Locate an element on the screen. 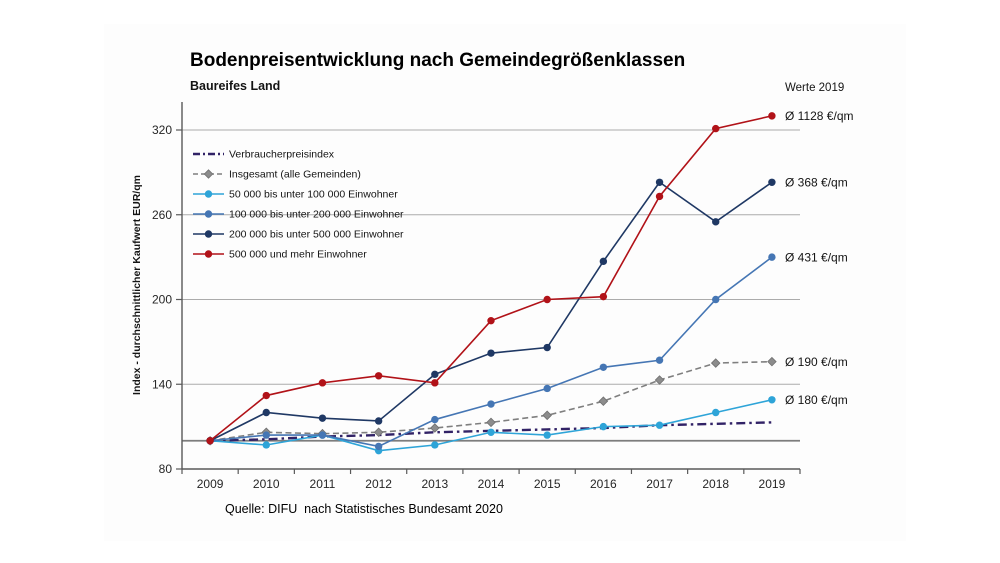 This screenshot has height=563, width=1000. legend-label: 50 000 bis unter 100 000 Einwohner is located at coordinates (313, 195).